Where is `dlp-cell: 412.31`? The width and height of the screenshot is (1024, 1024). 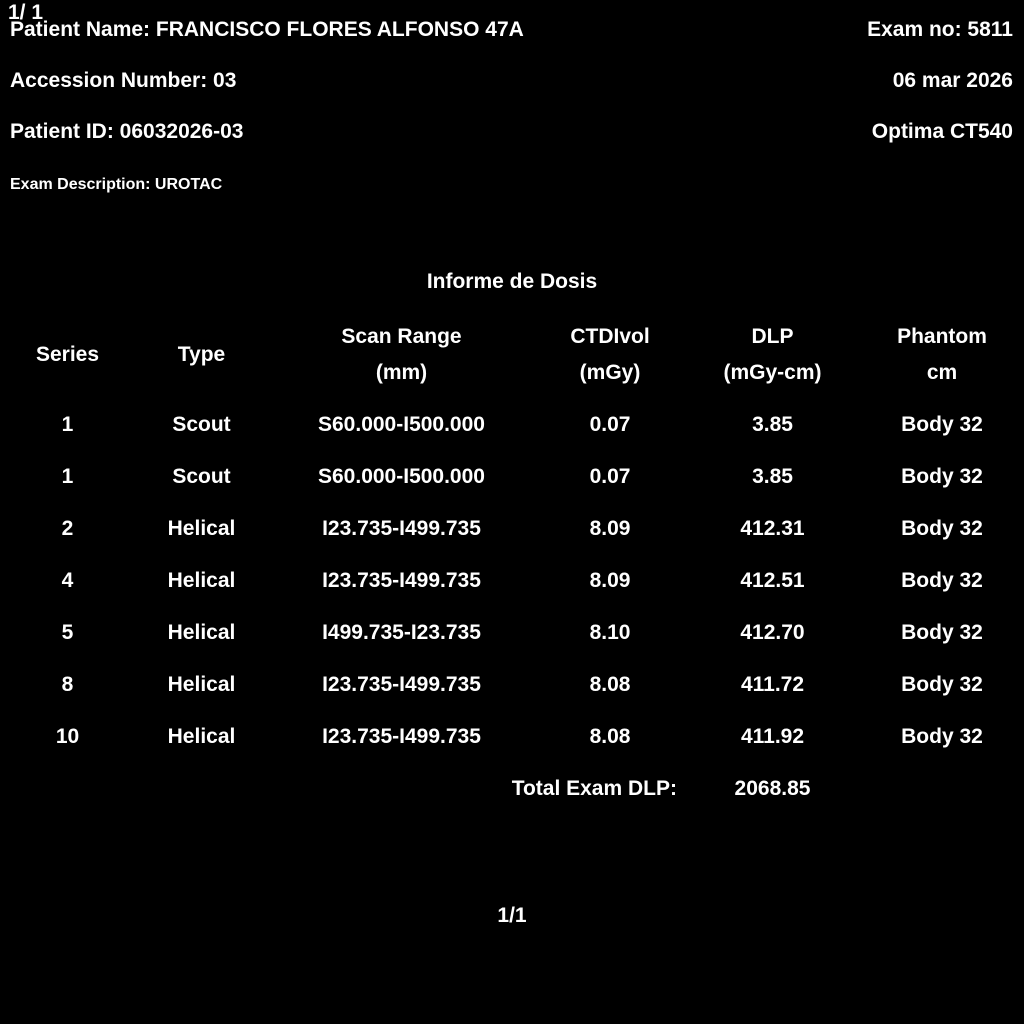 dlp-cell: 412.31 is located at coordinates (772, 528).